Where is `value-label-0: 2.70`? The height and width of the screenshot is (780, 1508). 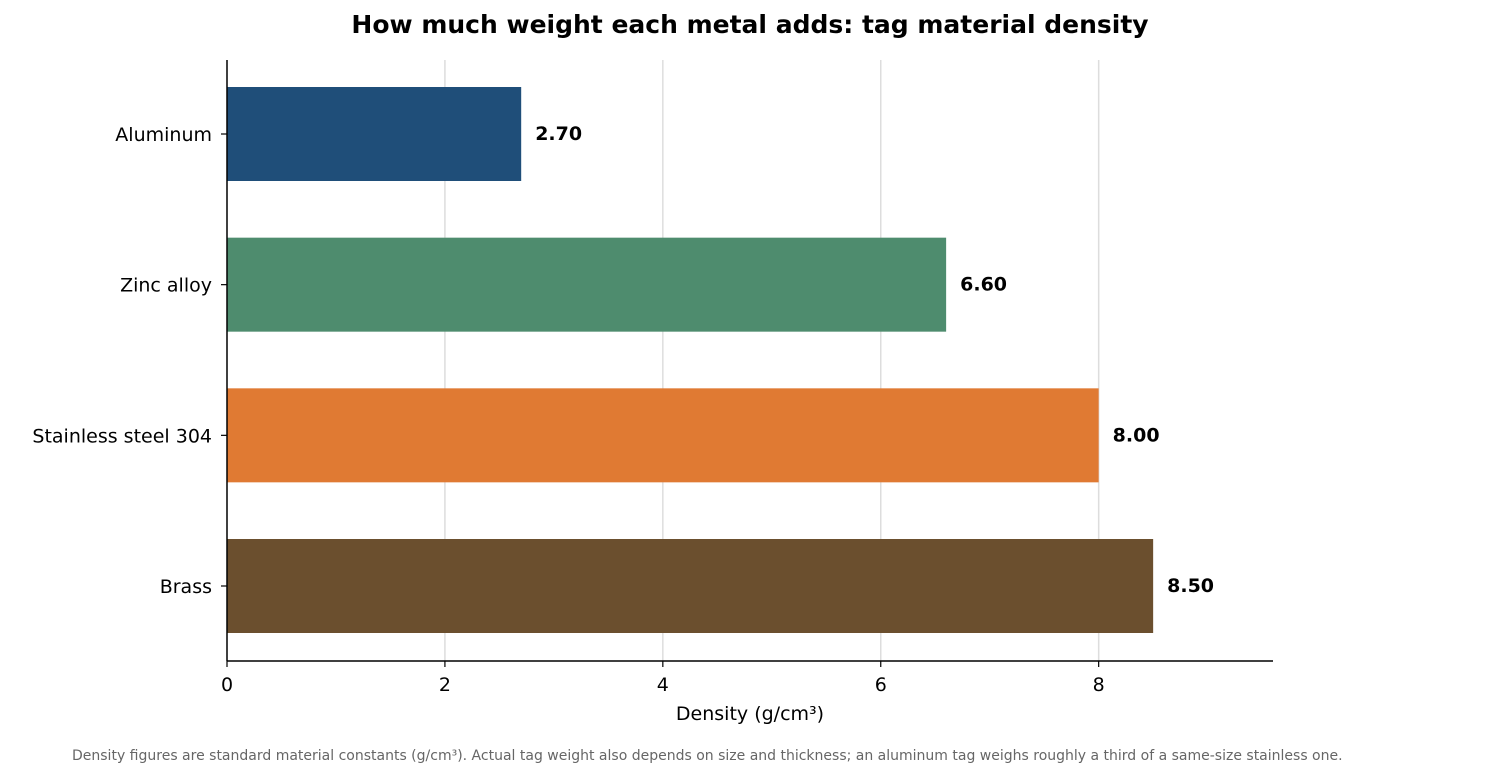 value-label-0: 2.70 is located at coordinates (558, 134).